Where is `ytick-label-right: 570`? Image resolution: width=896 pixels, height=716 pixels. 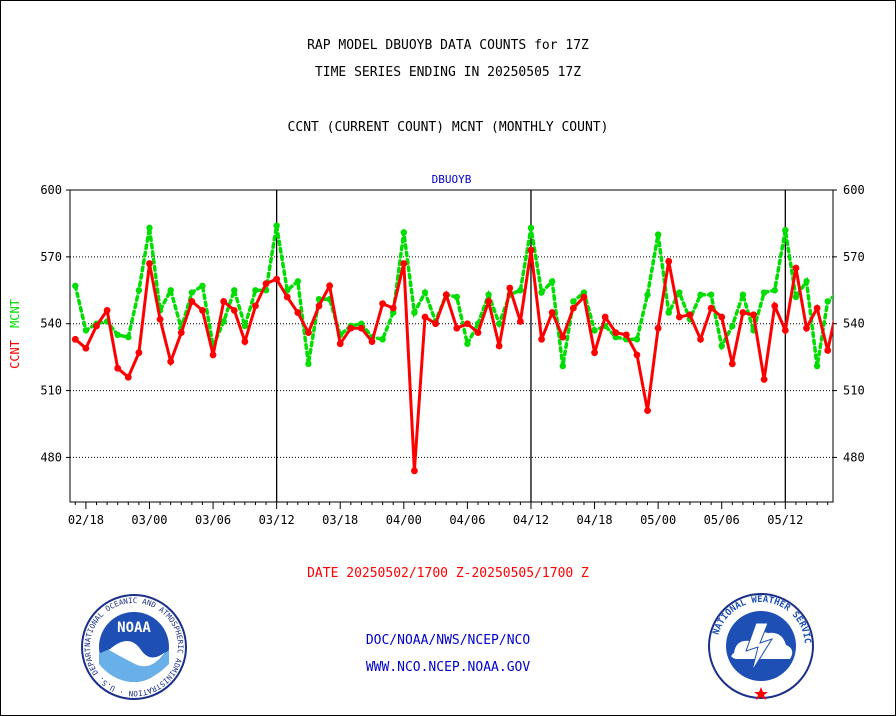
ytick-label-right: 570 is located at coordinates (854, 257).